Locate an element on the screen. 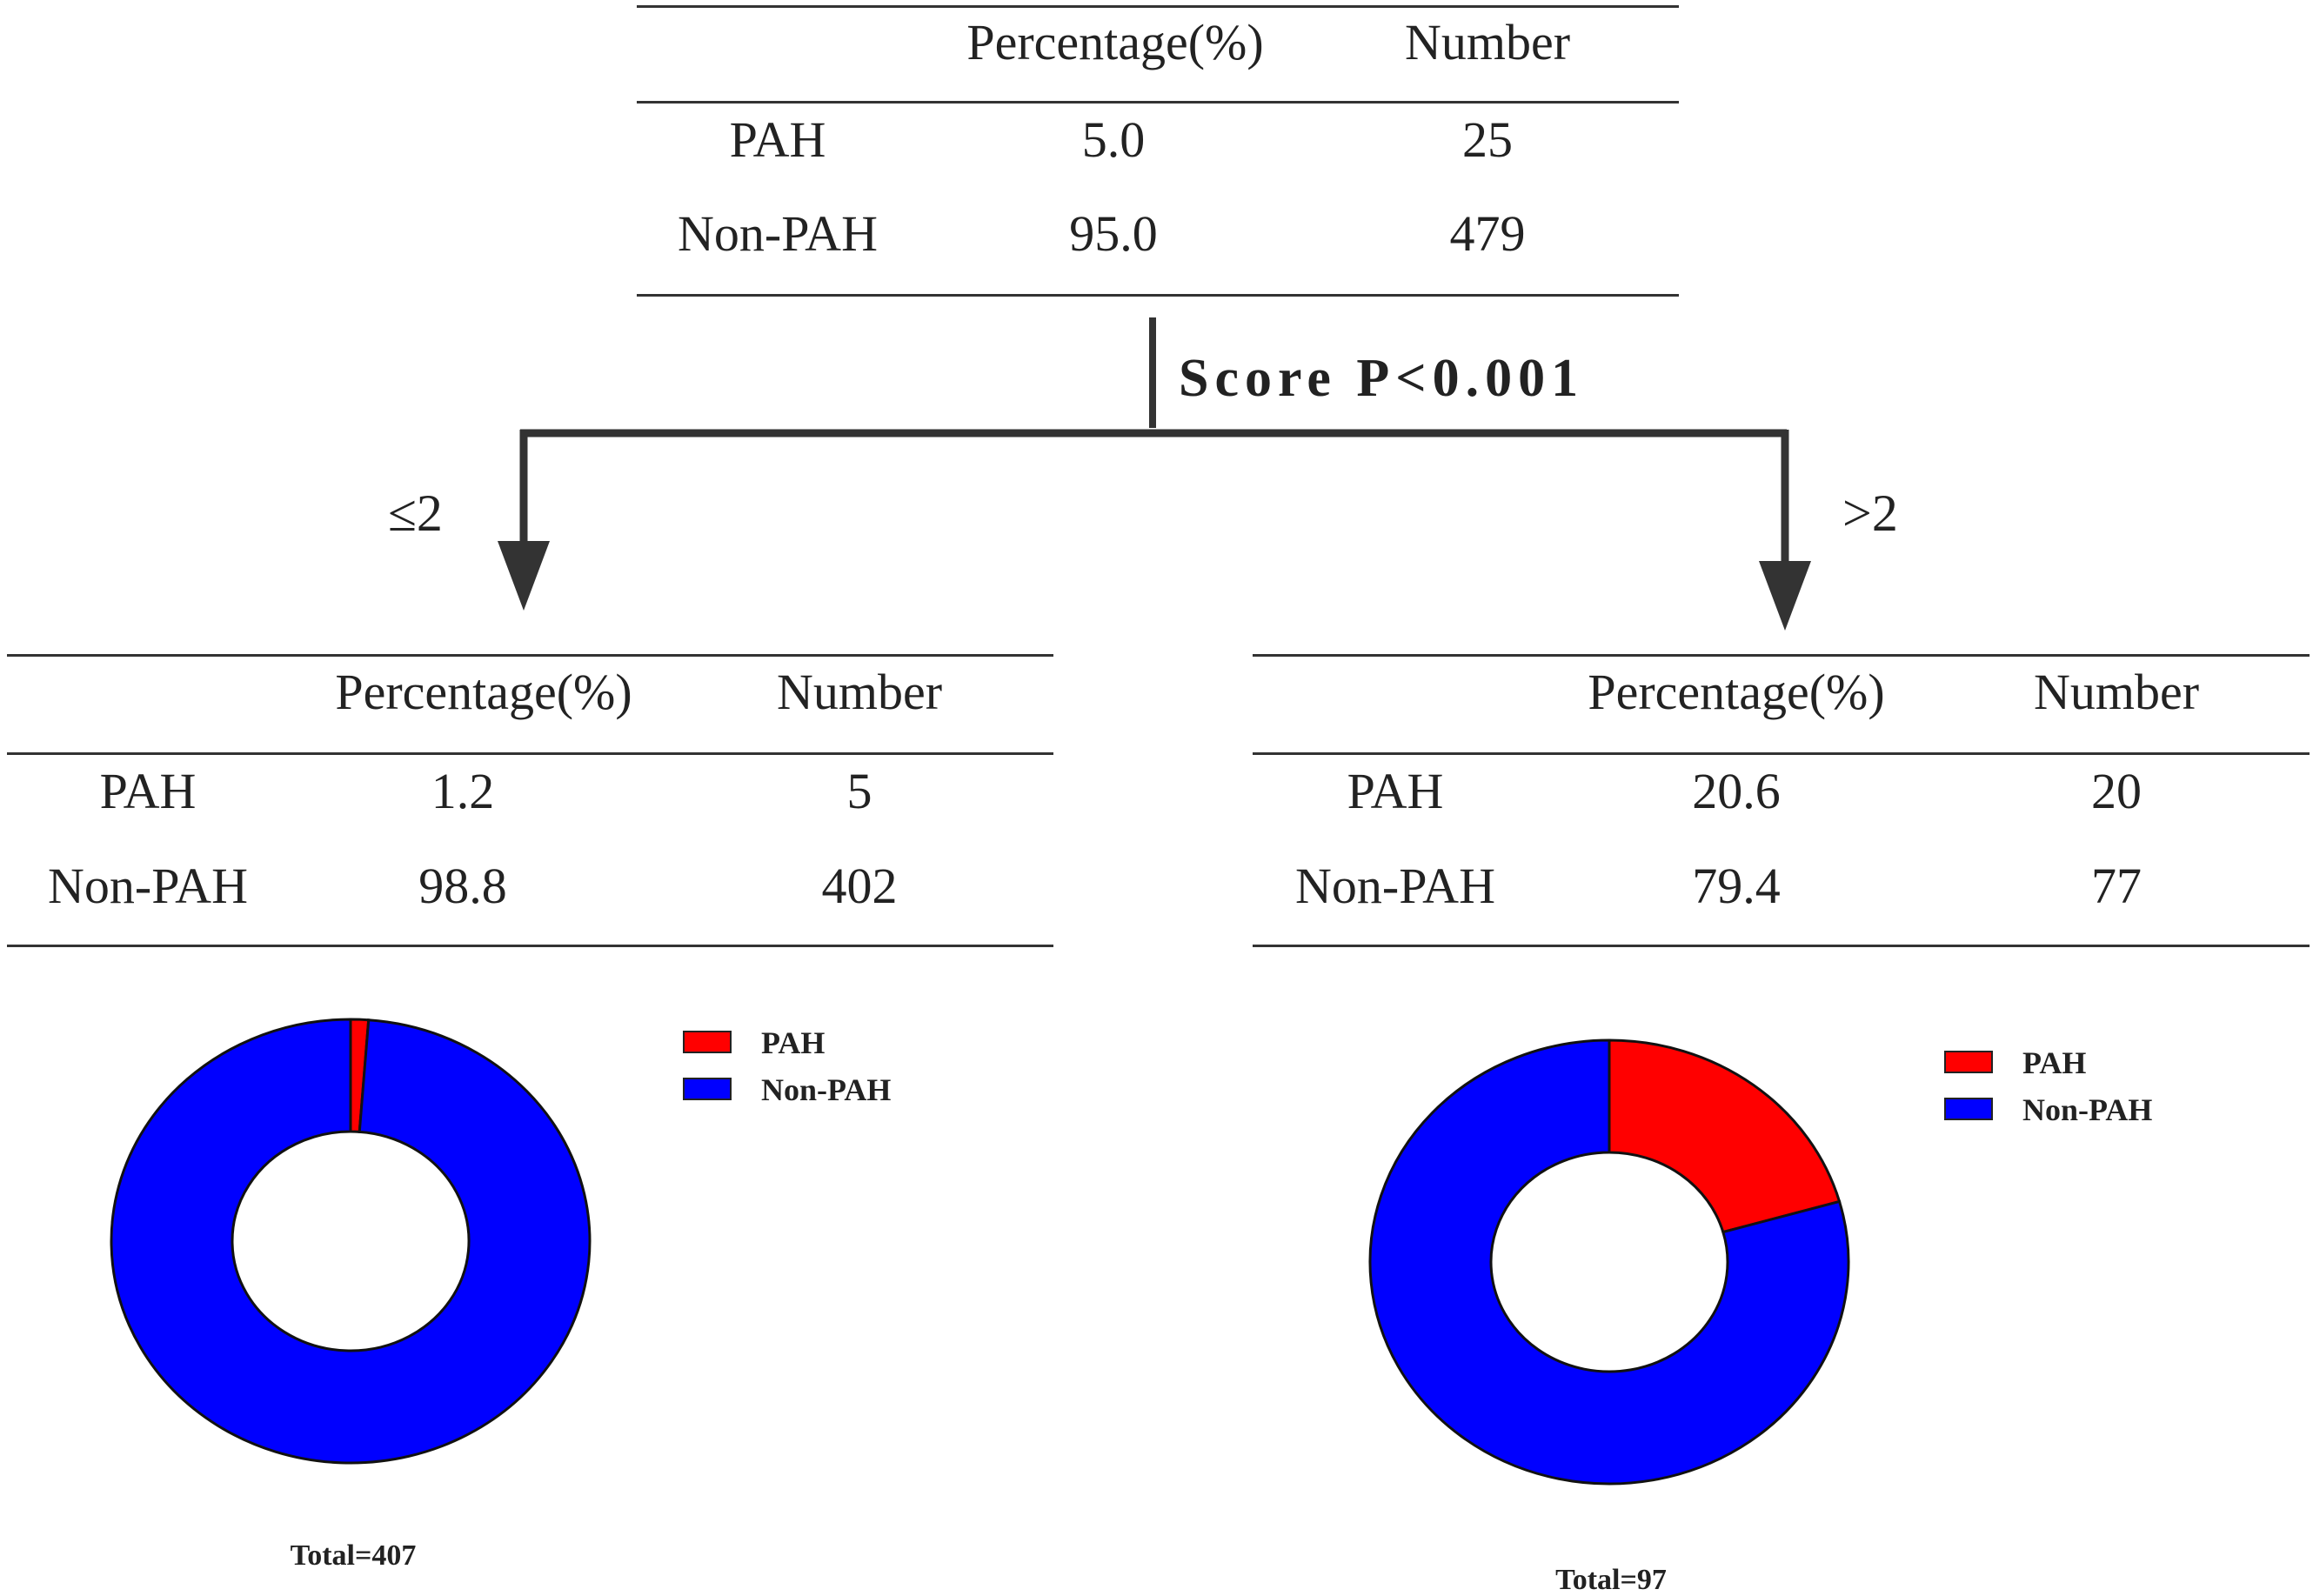 This screenshot has height=1596, width=2313. left-branch-label: ≤2 is located at coordinates (415, 513).